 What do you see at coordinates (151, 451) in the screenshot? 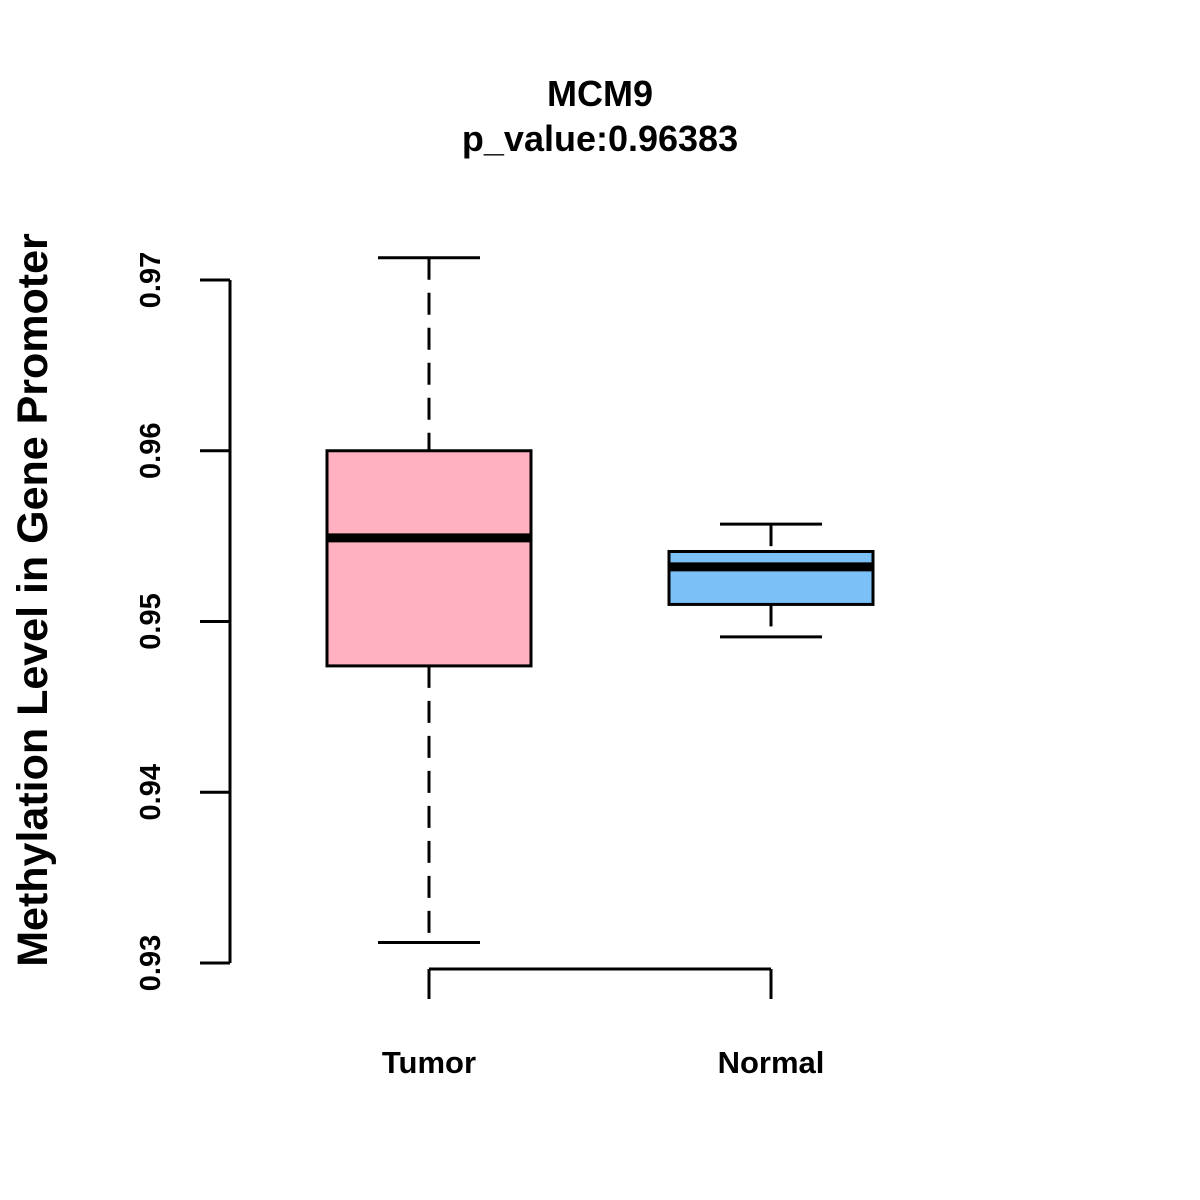
I see `y-tick-label: 0.96` at bounding box center [151, 451].